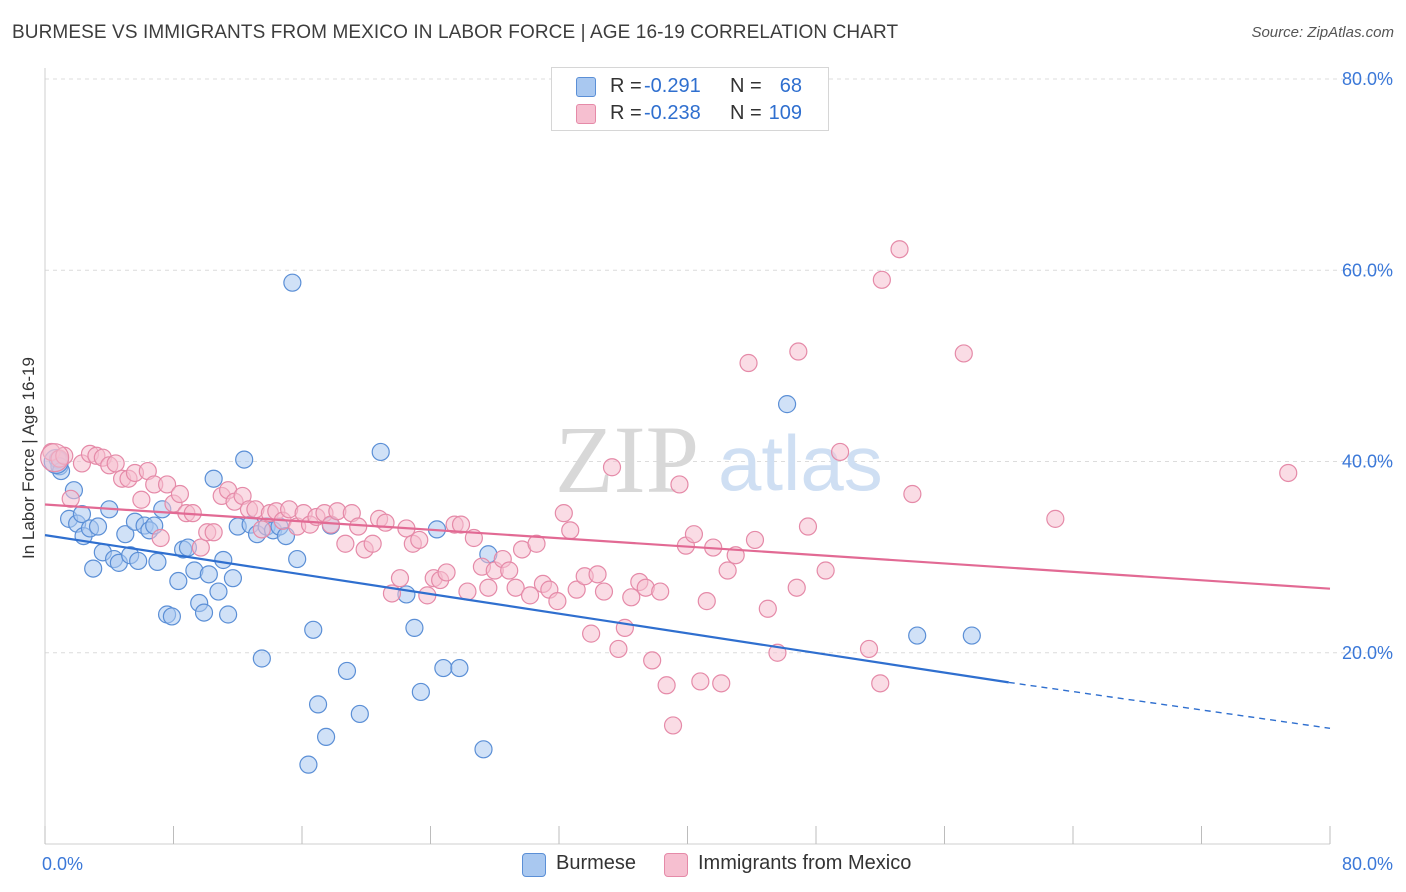  What do you see at coordinates (526, 609) in the screenshot?
I see `burmese-trend-line` at bounding box center [526, 609].